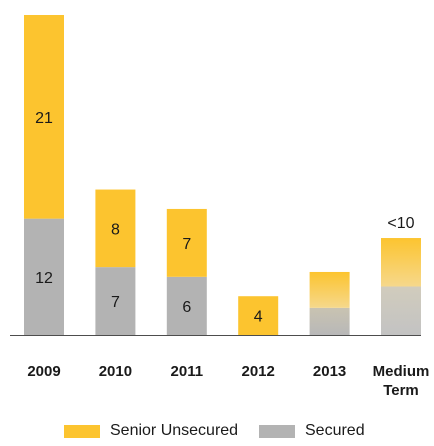  Describe the element at coordinates (228, 381) in the screenshot. I see `x-tick-labels: 2009 2010 2011 2012 2013 Medium Term` at that location.